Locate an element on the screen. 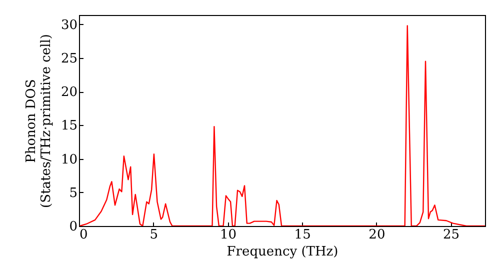  x-tick-label: 25 is located at coordinates (451, 235).